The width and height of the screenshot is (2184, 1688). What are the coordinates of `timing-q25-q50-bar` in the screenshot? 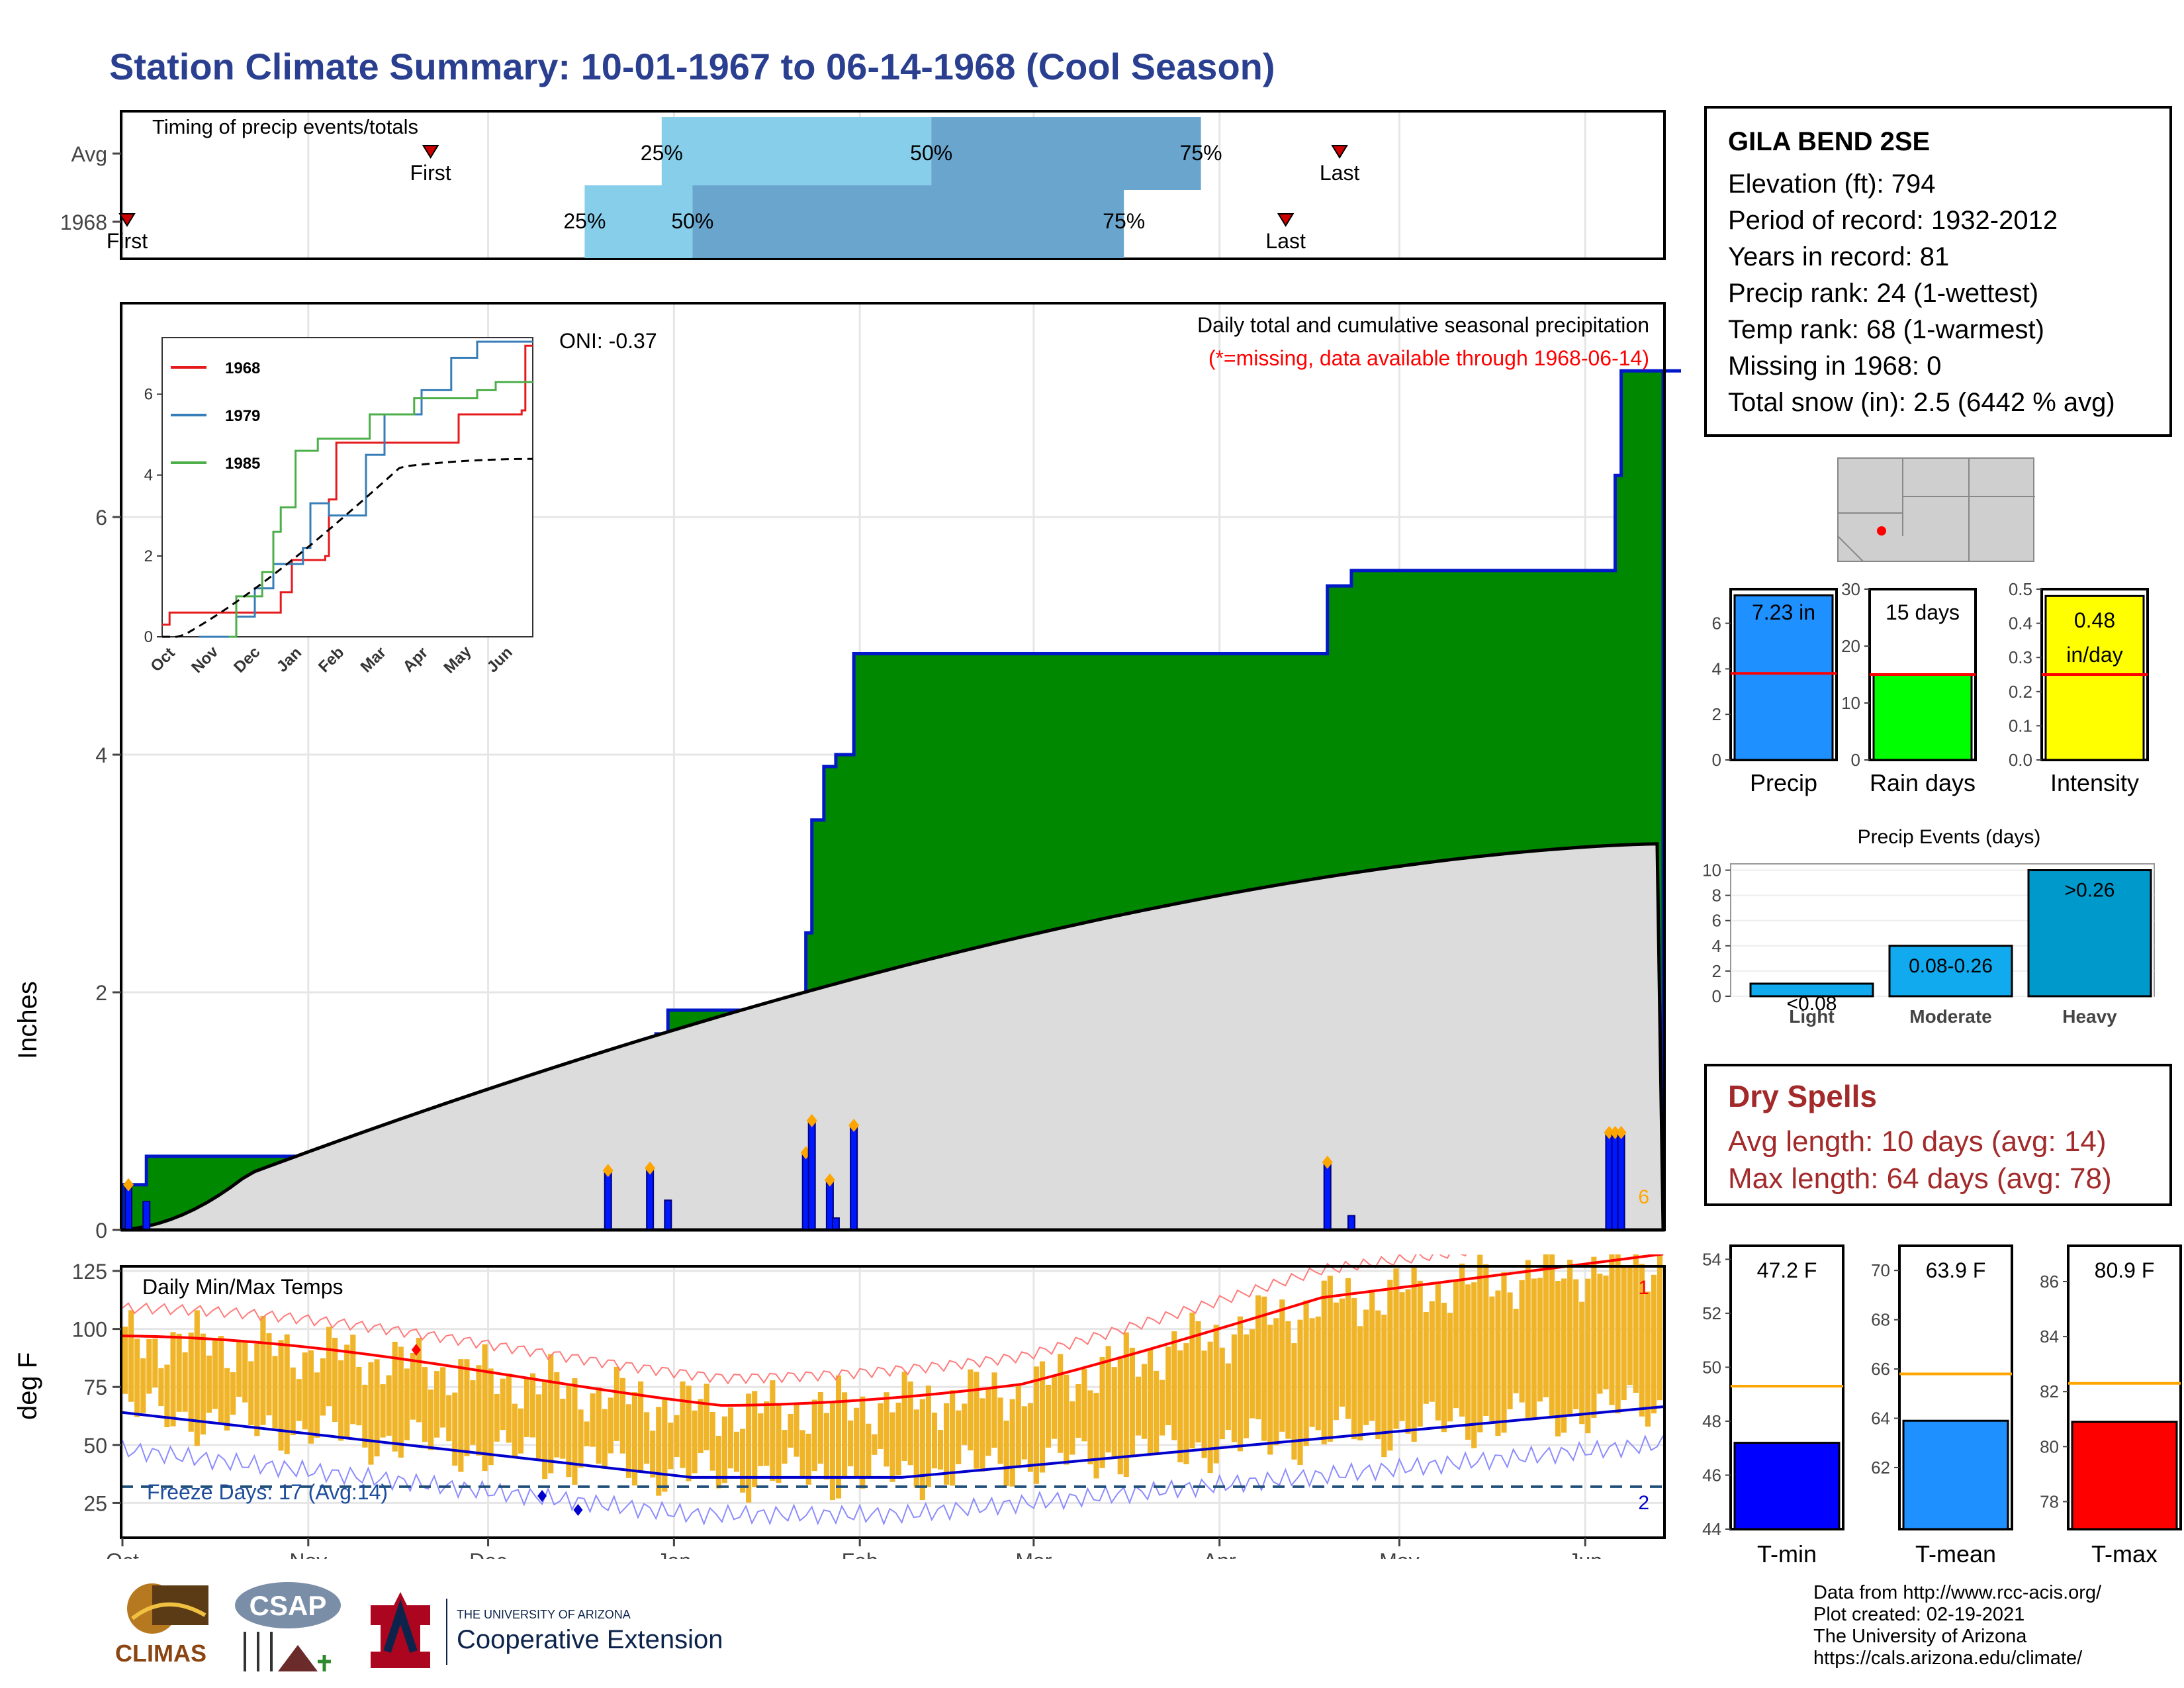 It's located at (638, 221).